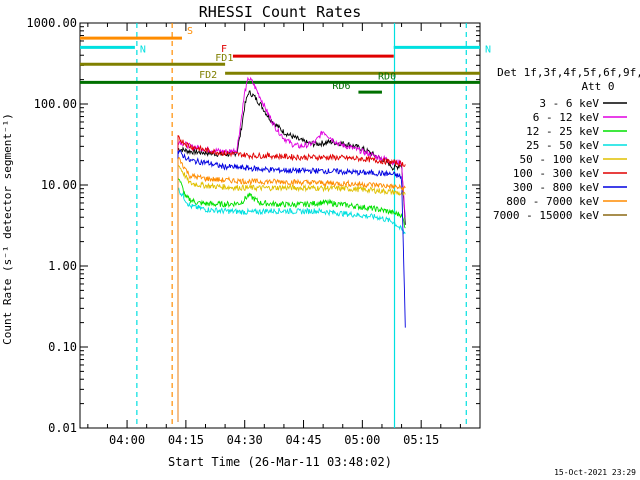  Describe the element at coordinates (190, 31) in the screenshot. I see `state-bar-label: S` at that location.